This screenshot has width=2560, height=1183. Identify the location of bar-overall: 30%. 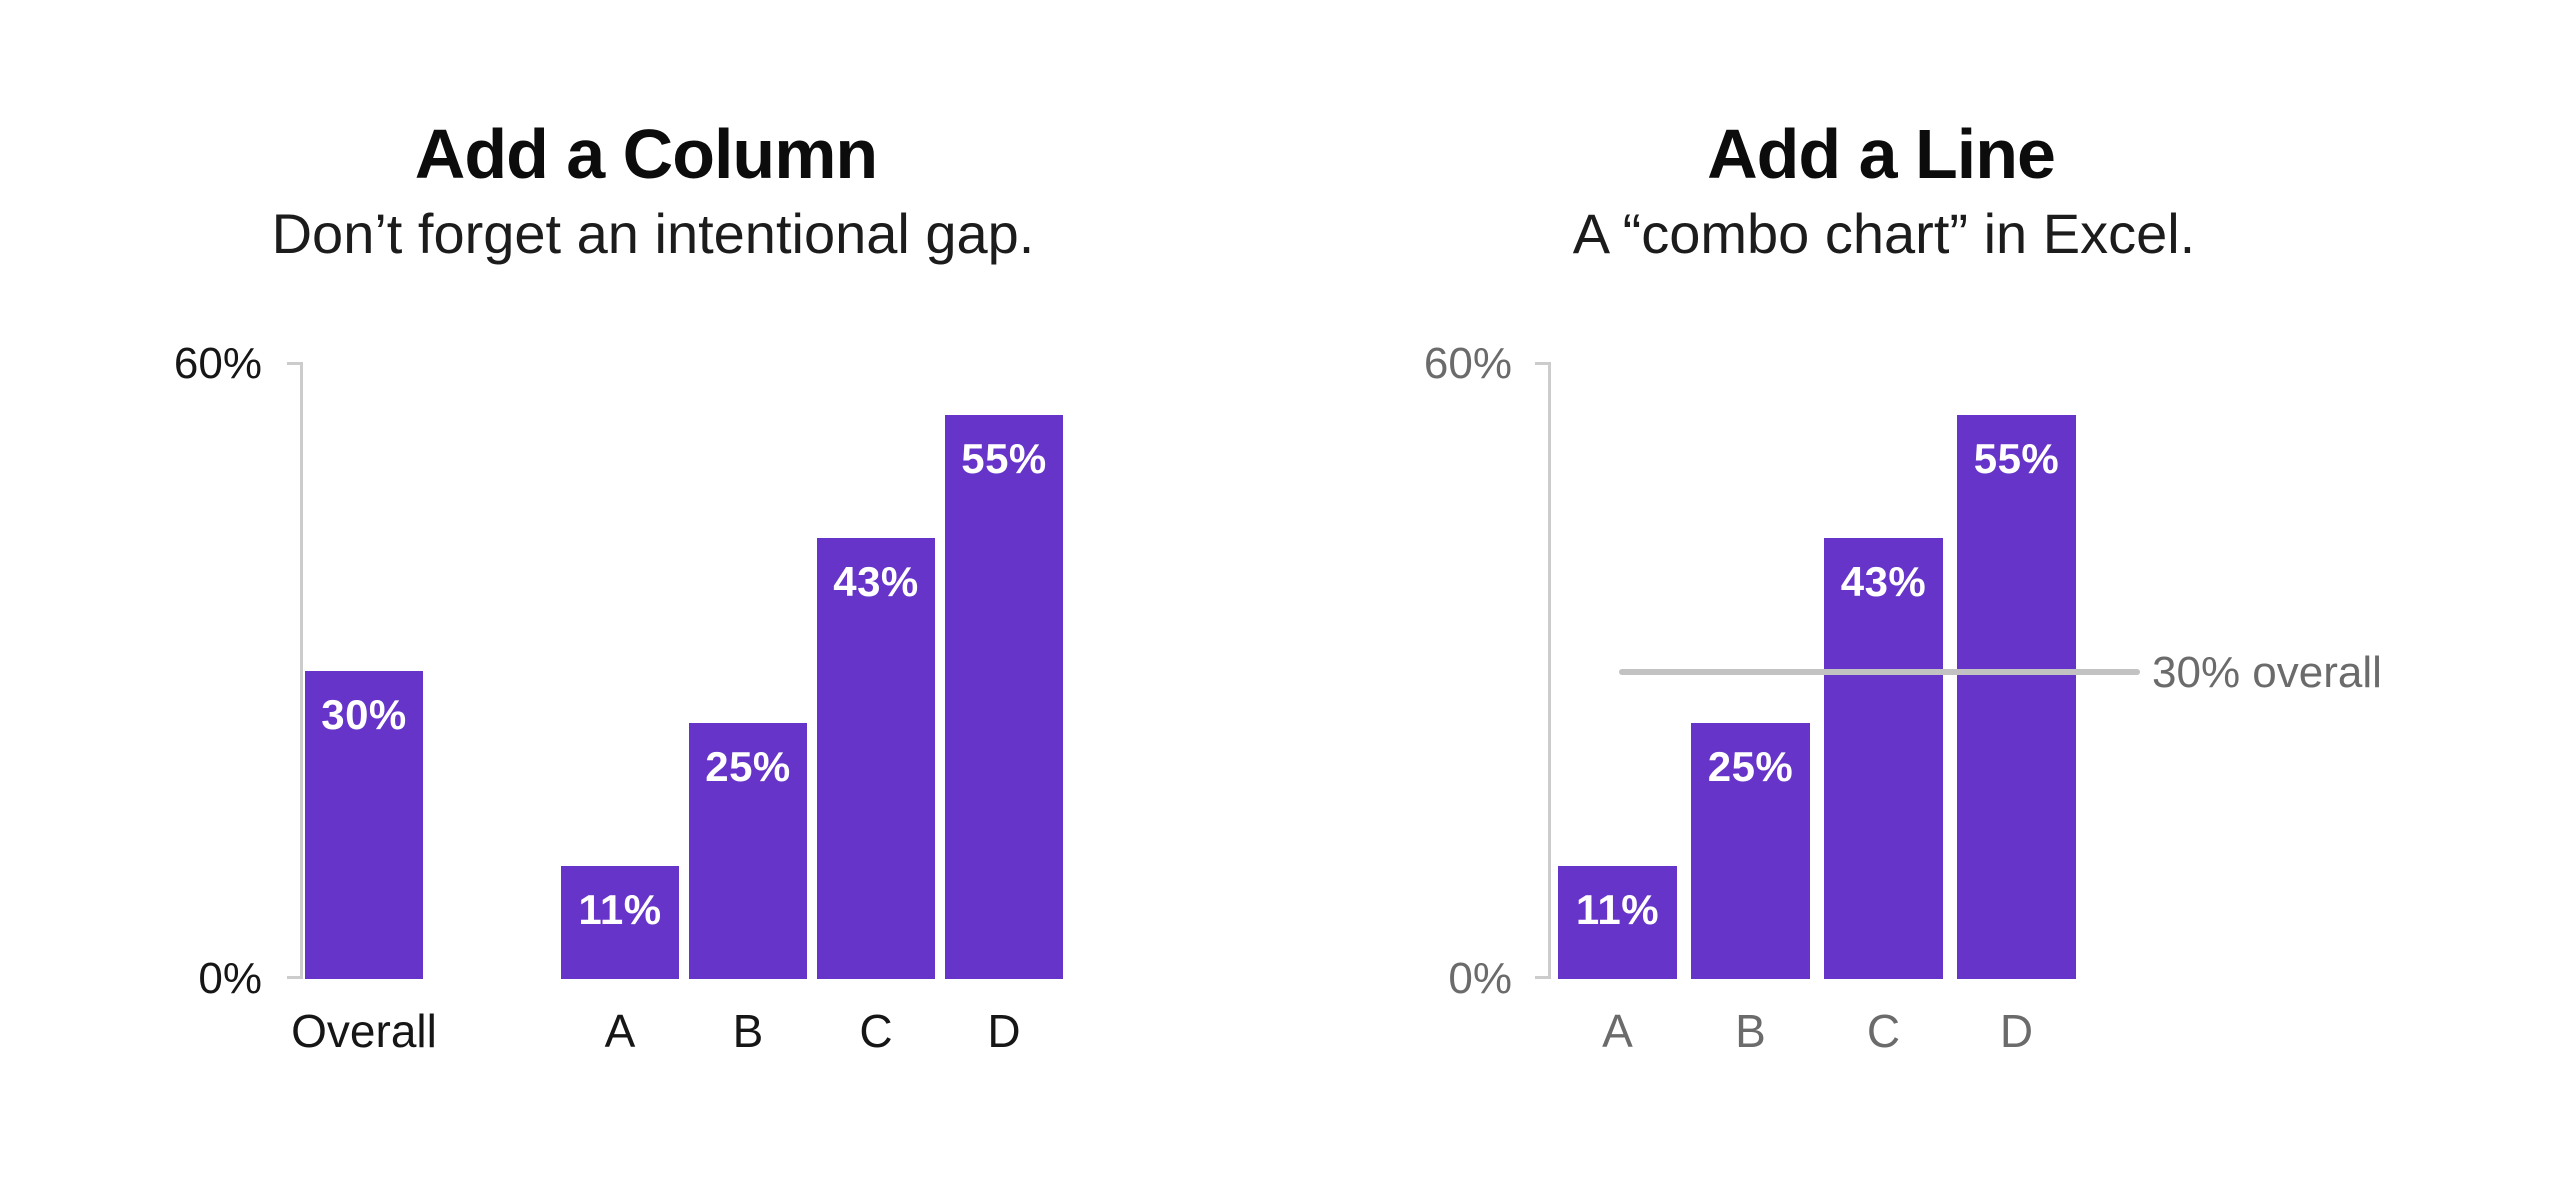
(364, 825).